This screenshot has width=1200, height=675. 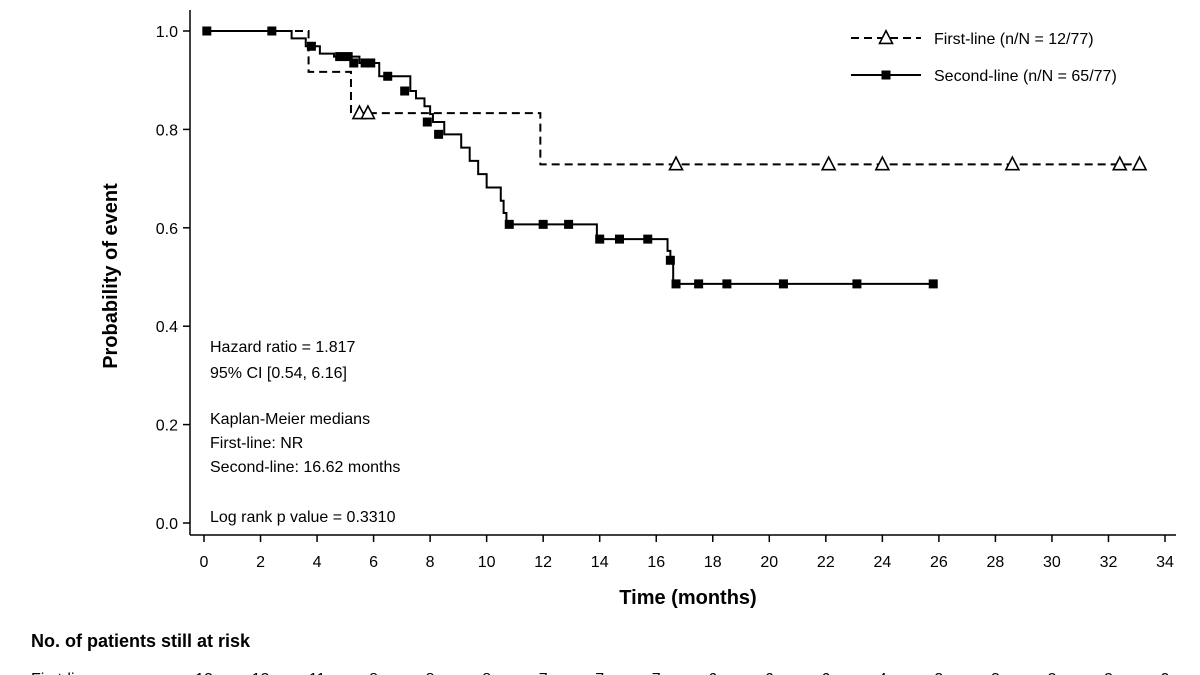 I want to click on x-tick-label: 22, so click(x=826, y=562).